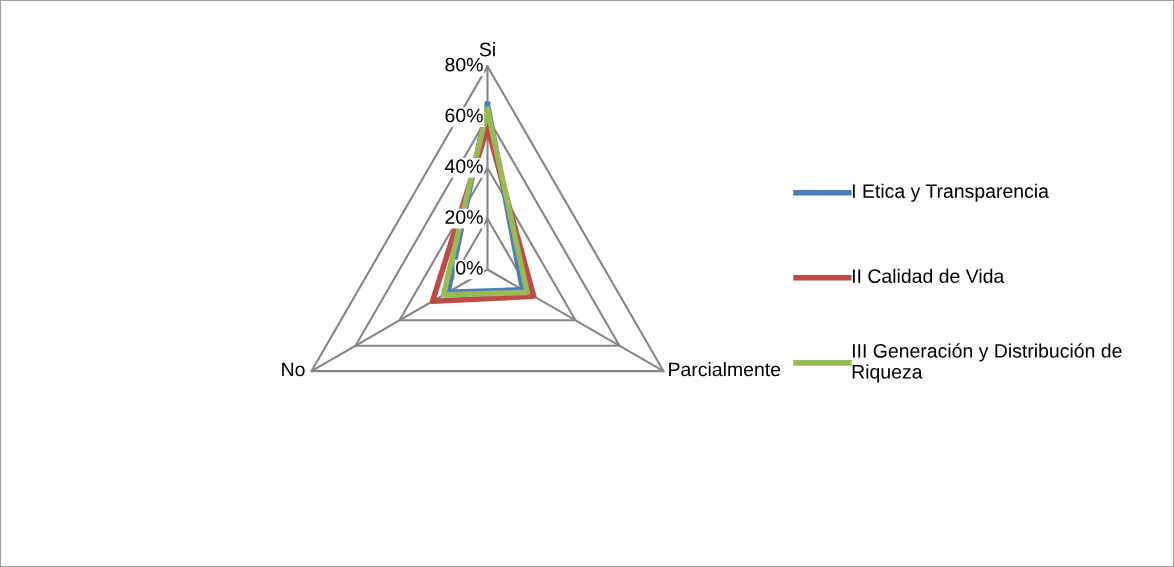 This screenshot has width=1174, height=567. Describe the element at coordinates (487, 49) in the screenshot. I see `spoke-label: Si` at that location.